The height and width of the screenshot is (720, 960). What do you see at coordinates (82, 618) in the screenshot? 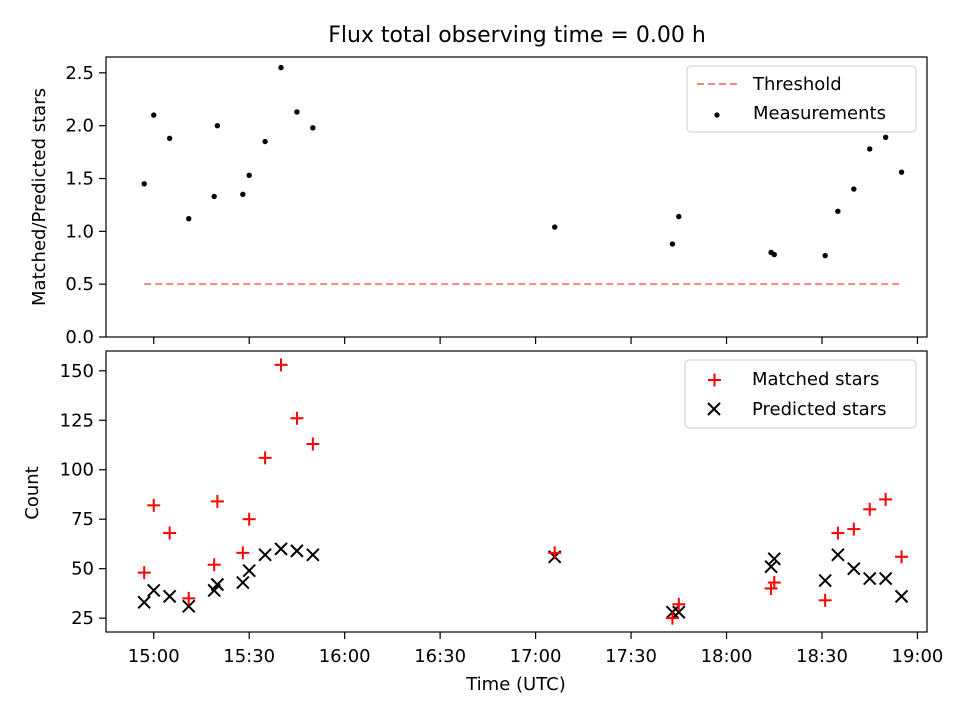
I see `bottom-y-tick-label: 25` at bounding box center [82, 618].